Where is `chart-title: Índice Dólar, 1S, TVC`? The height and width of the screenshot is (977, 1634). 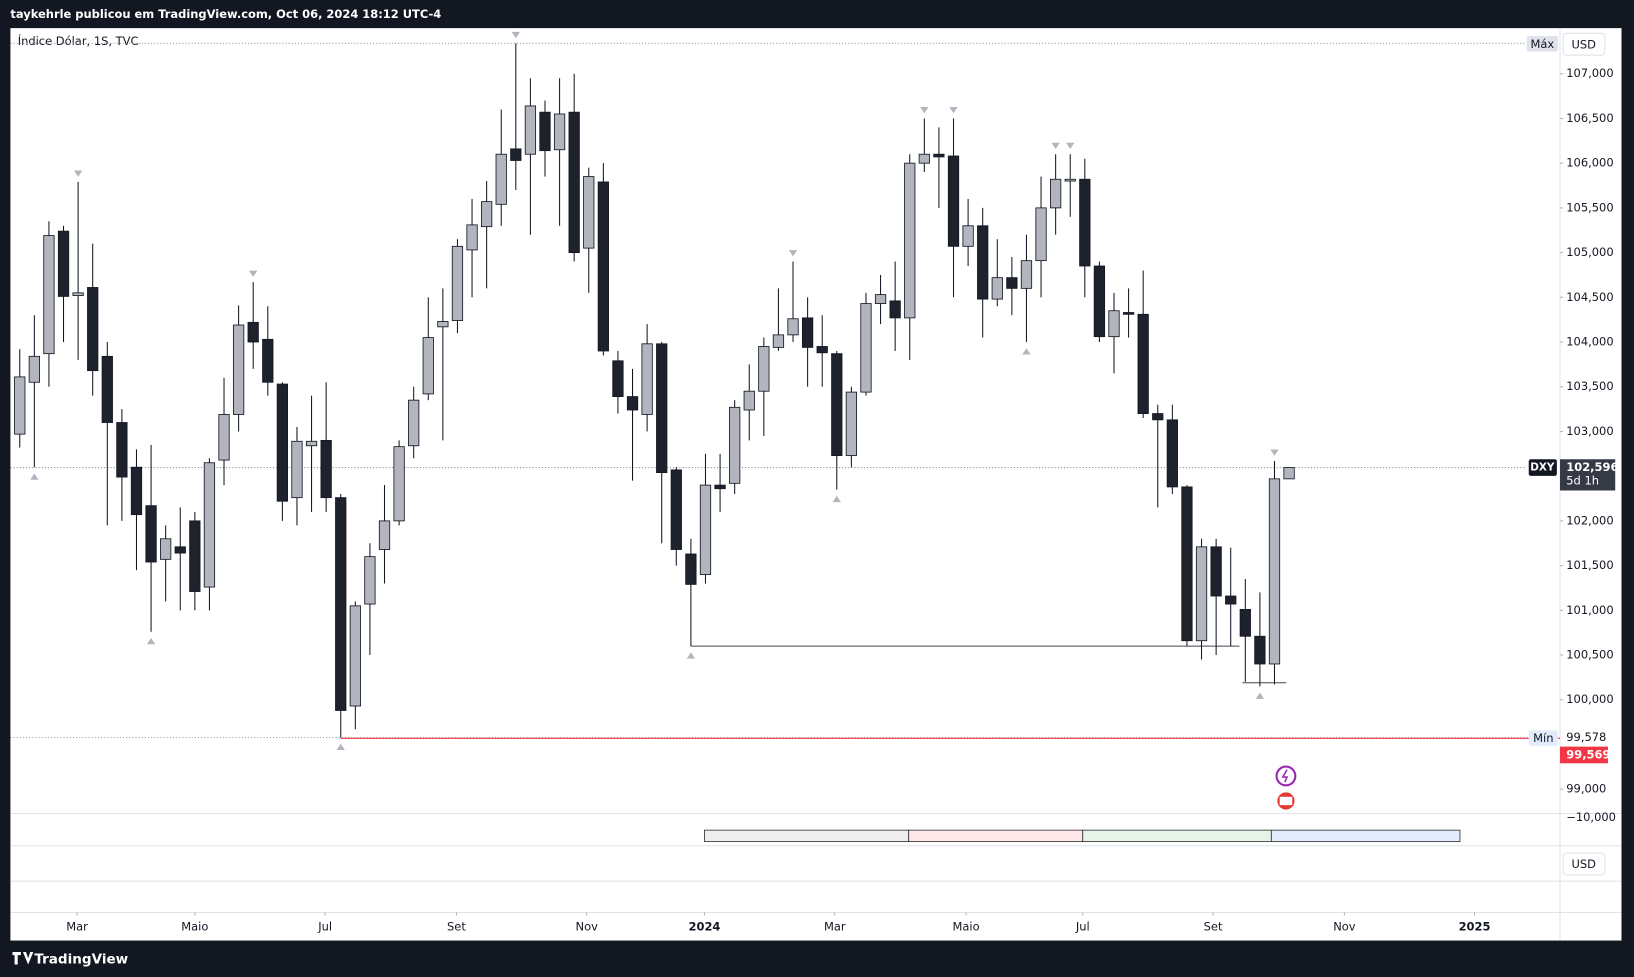 chart-title: Índice Dólar, 1S, TVC is located at coordinates (78, 40).